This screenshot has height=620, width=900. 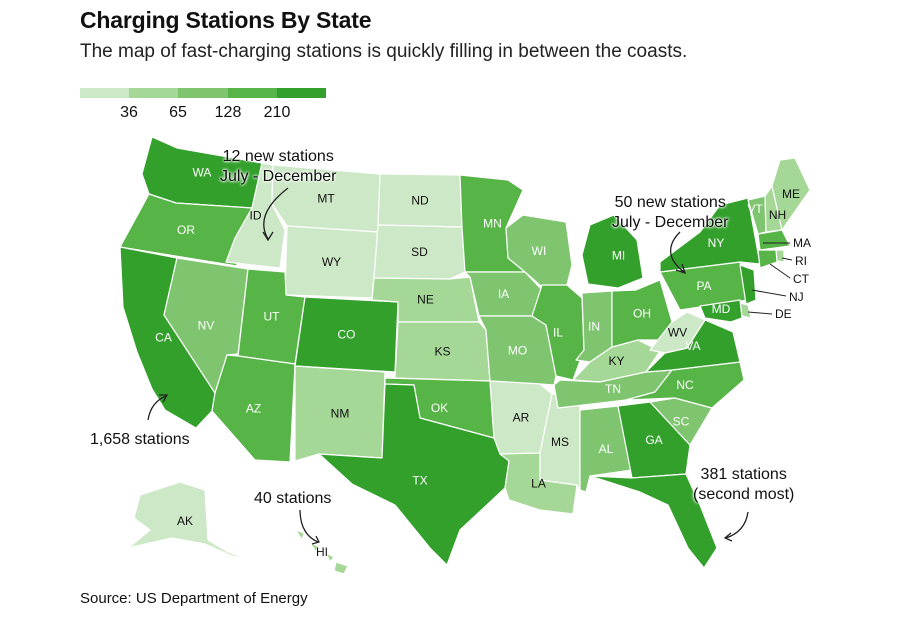 I want to click on state-TX, so click(x=414, y=474).